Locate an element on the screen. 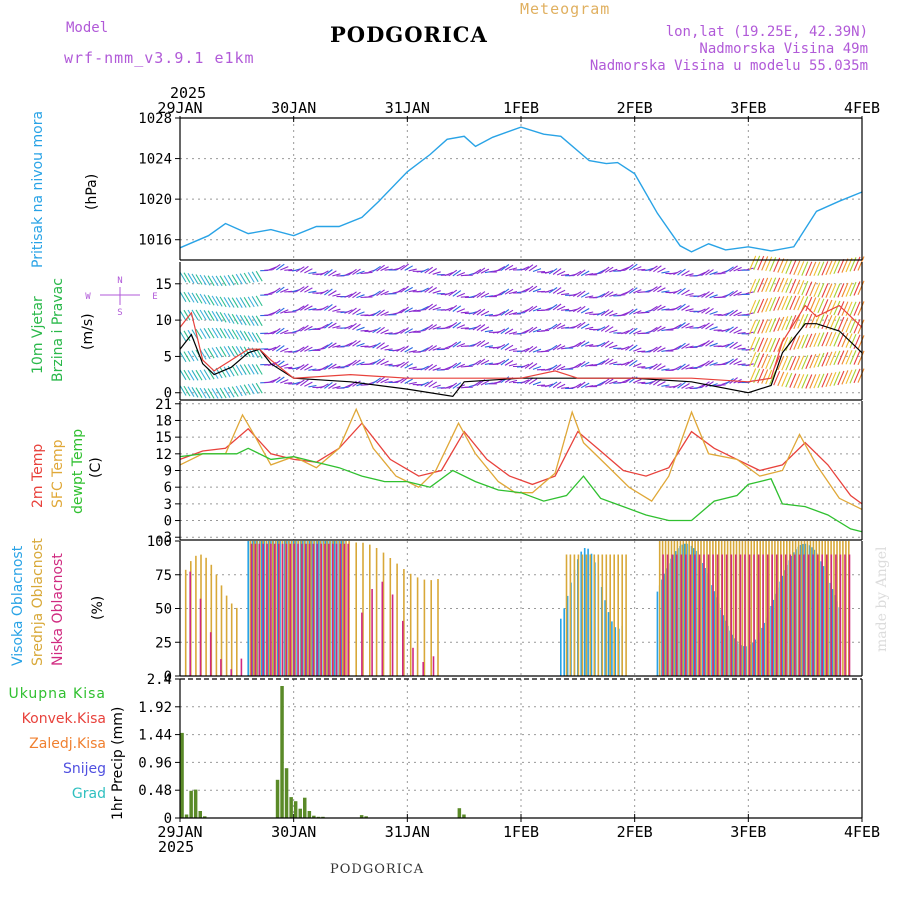 The height and width of the screenshot is (900, 900). ytick-label-cloud: 0 is located at coordinates (168, 677).